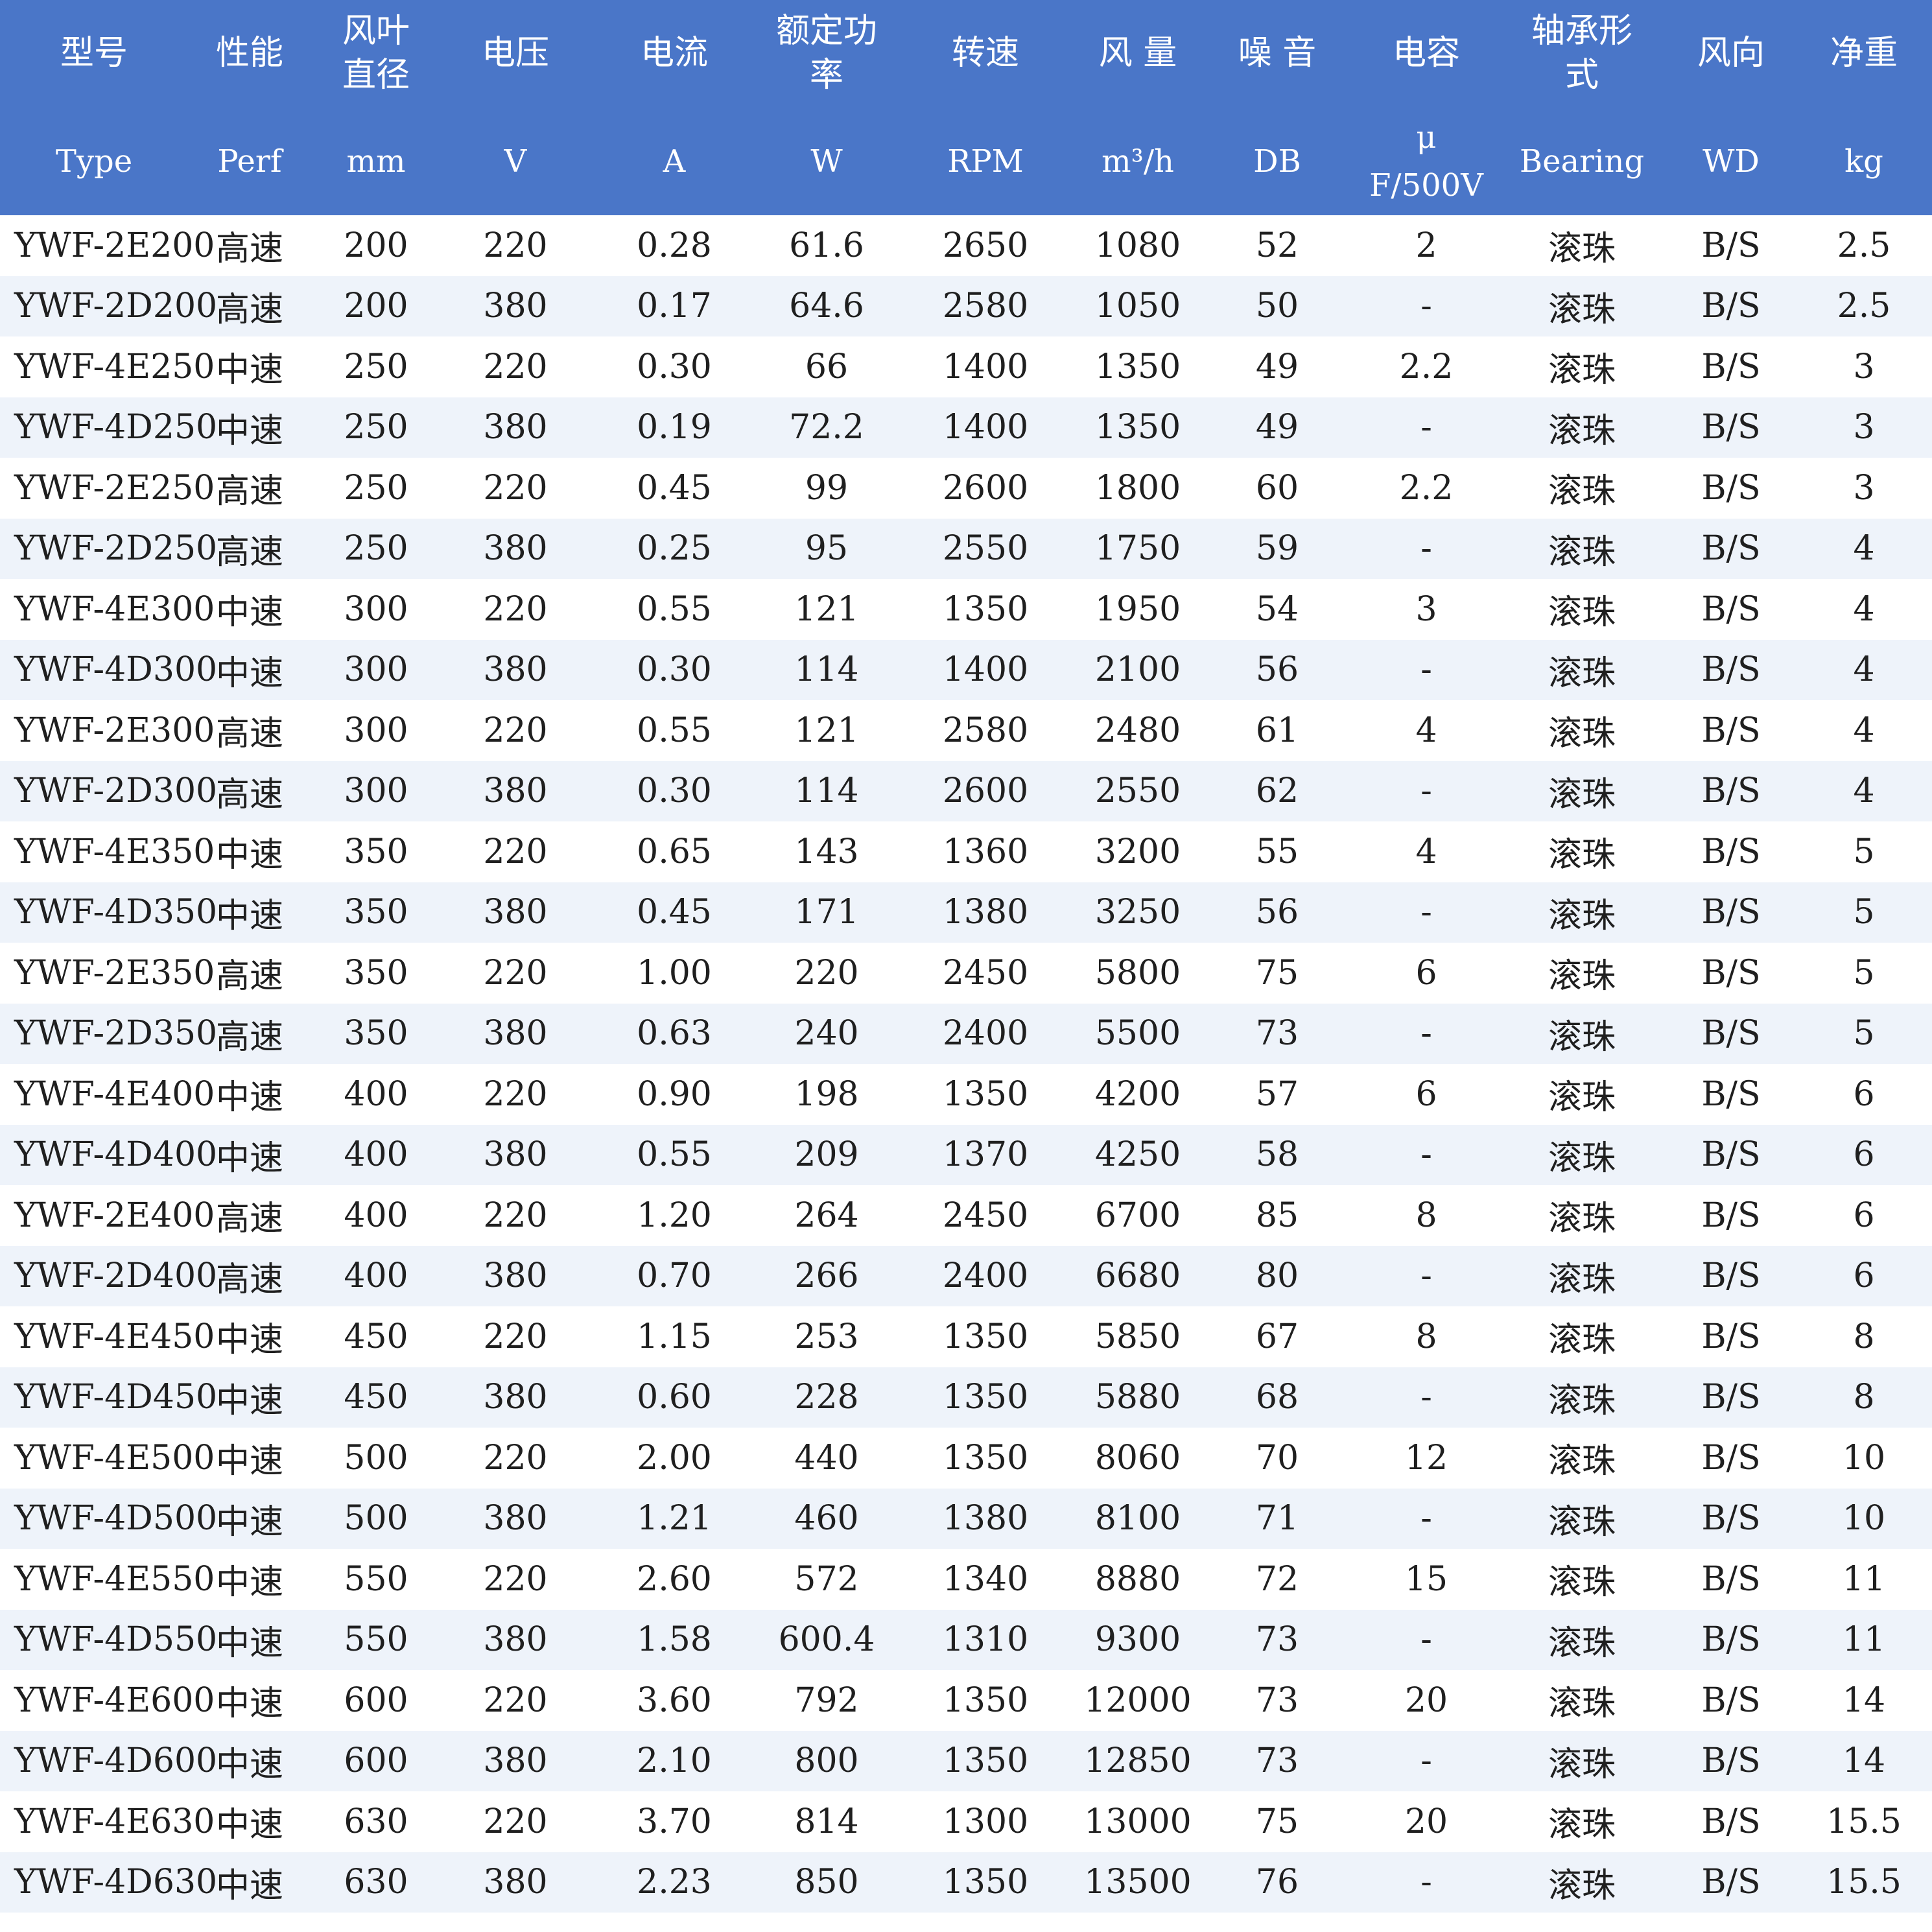 This screenshot has width=1932, height=1932. I want to click on cell-noise: 71, so click(1277, 1519).